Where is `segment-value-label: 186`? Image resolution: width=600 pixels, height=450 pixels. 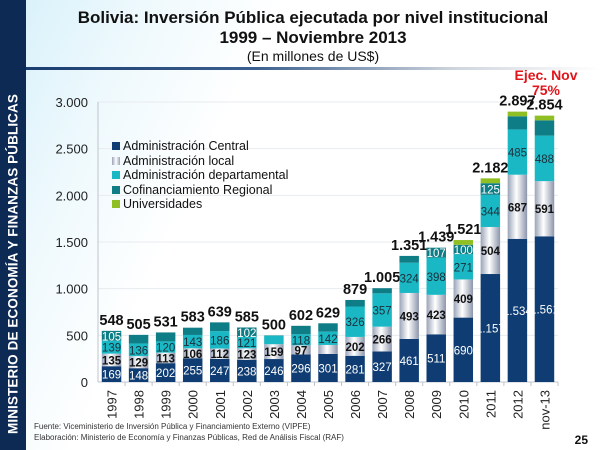 segment-value-label: 186 is located at coordinates (219, 341).